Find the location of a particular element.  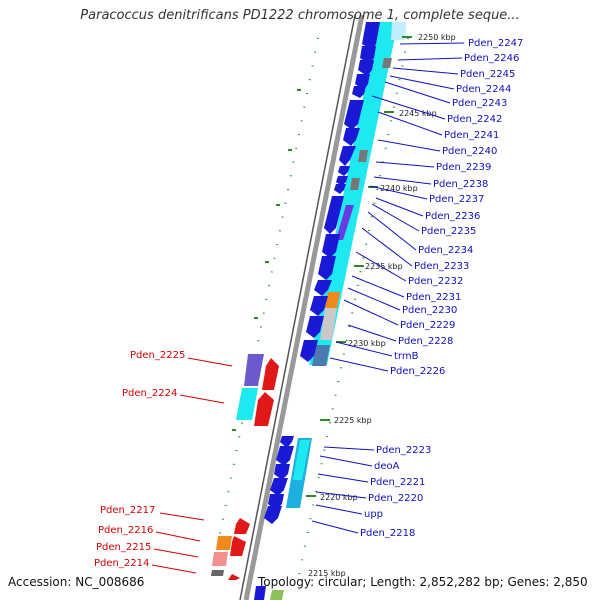

gene-label: Pden_2240 is located at coordinates (469, 151).